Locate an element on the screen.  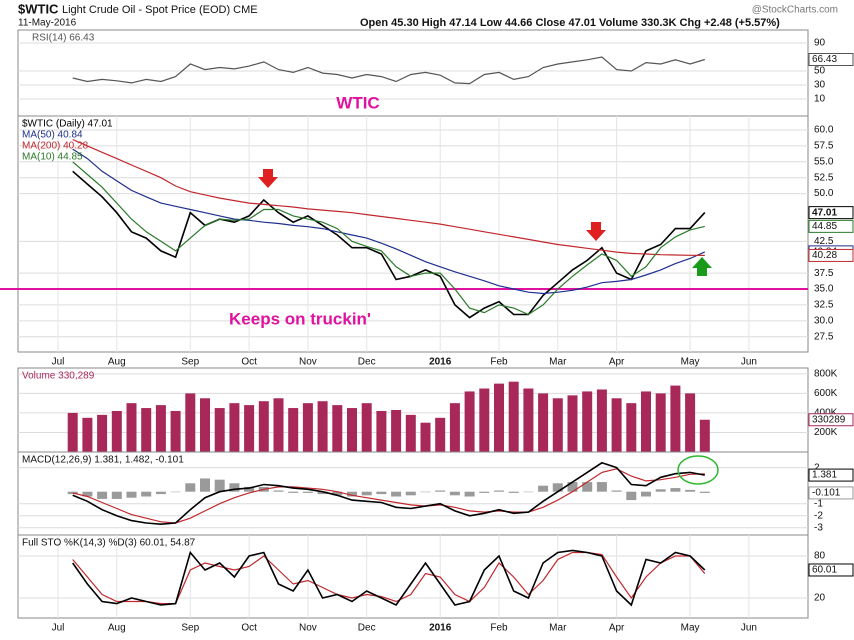
panel-frame is located at coordinates (413, 576).